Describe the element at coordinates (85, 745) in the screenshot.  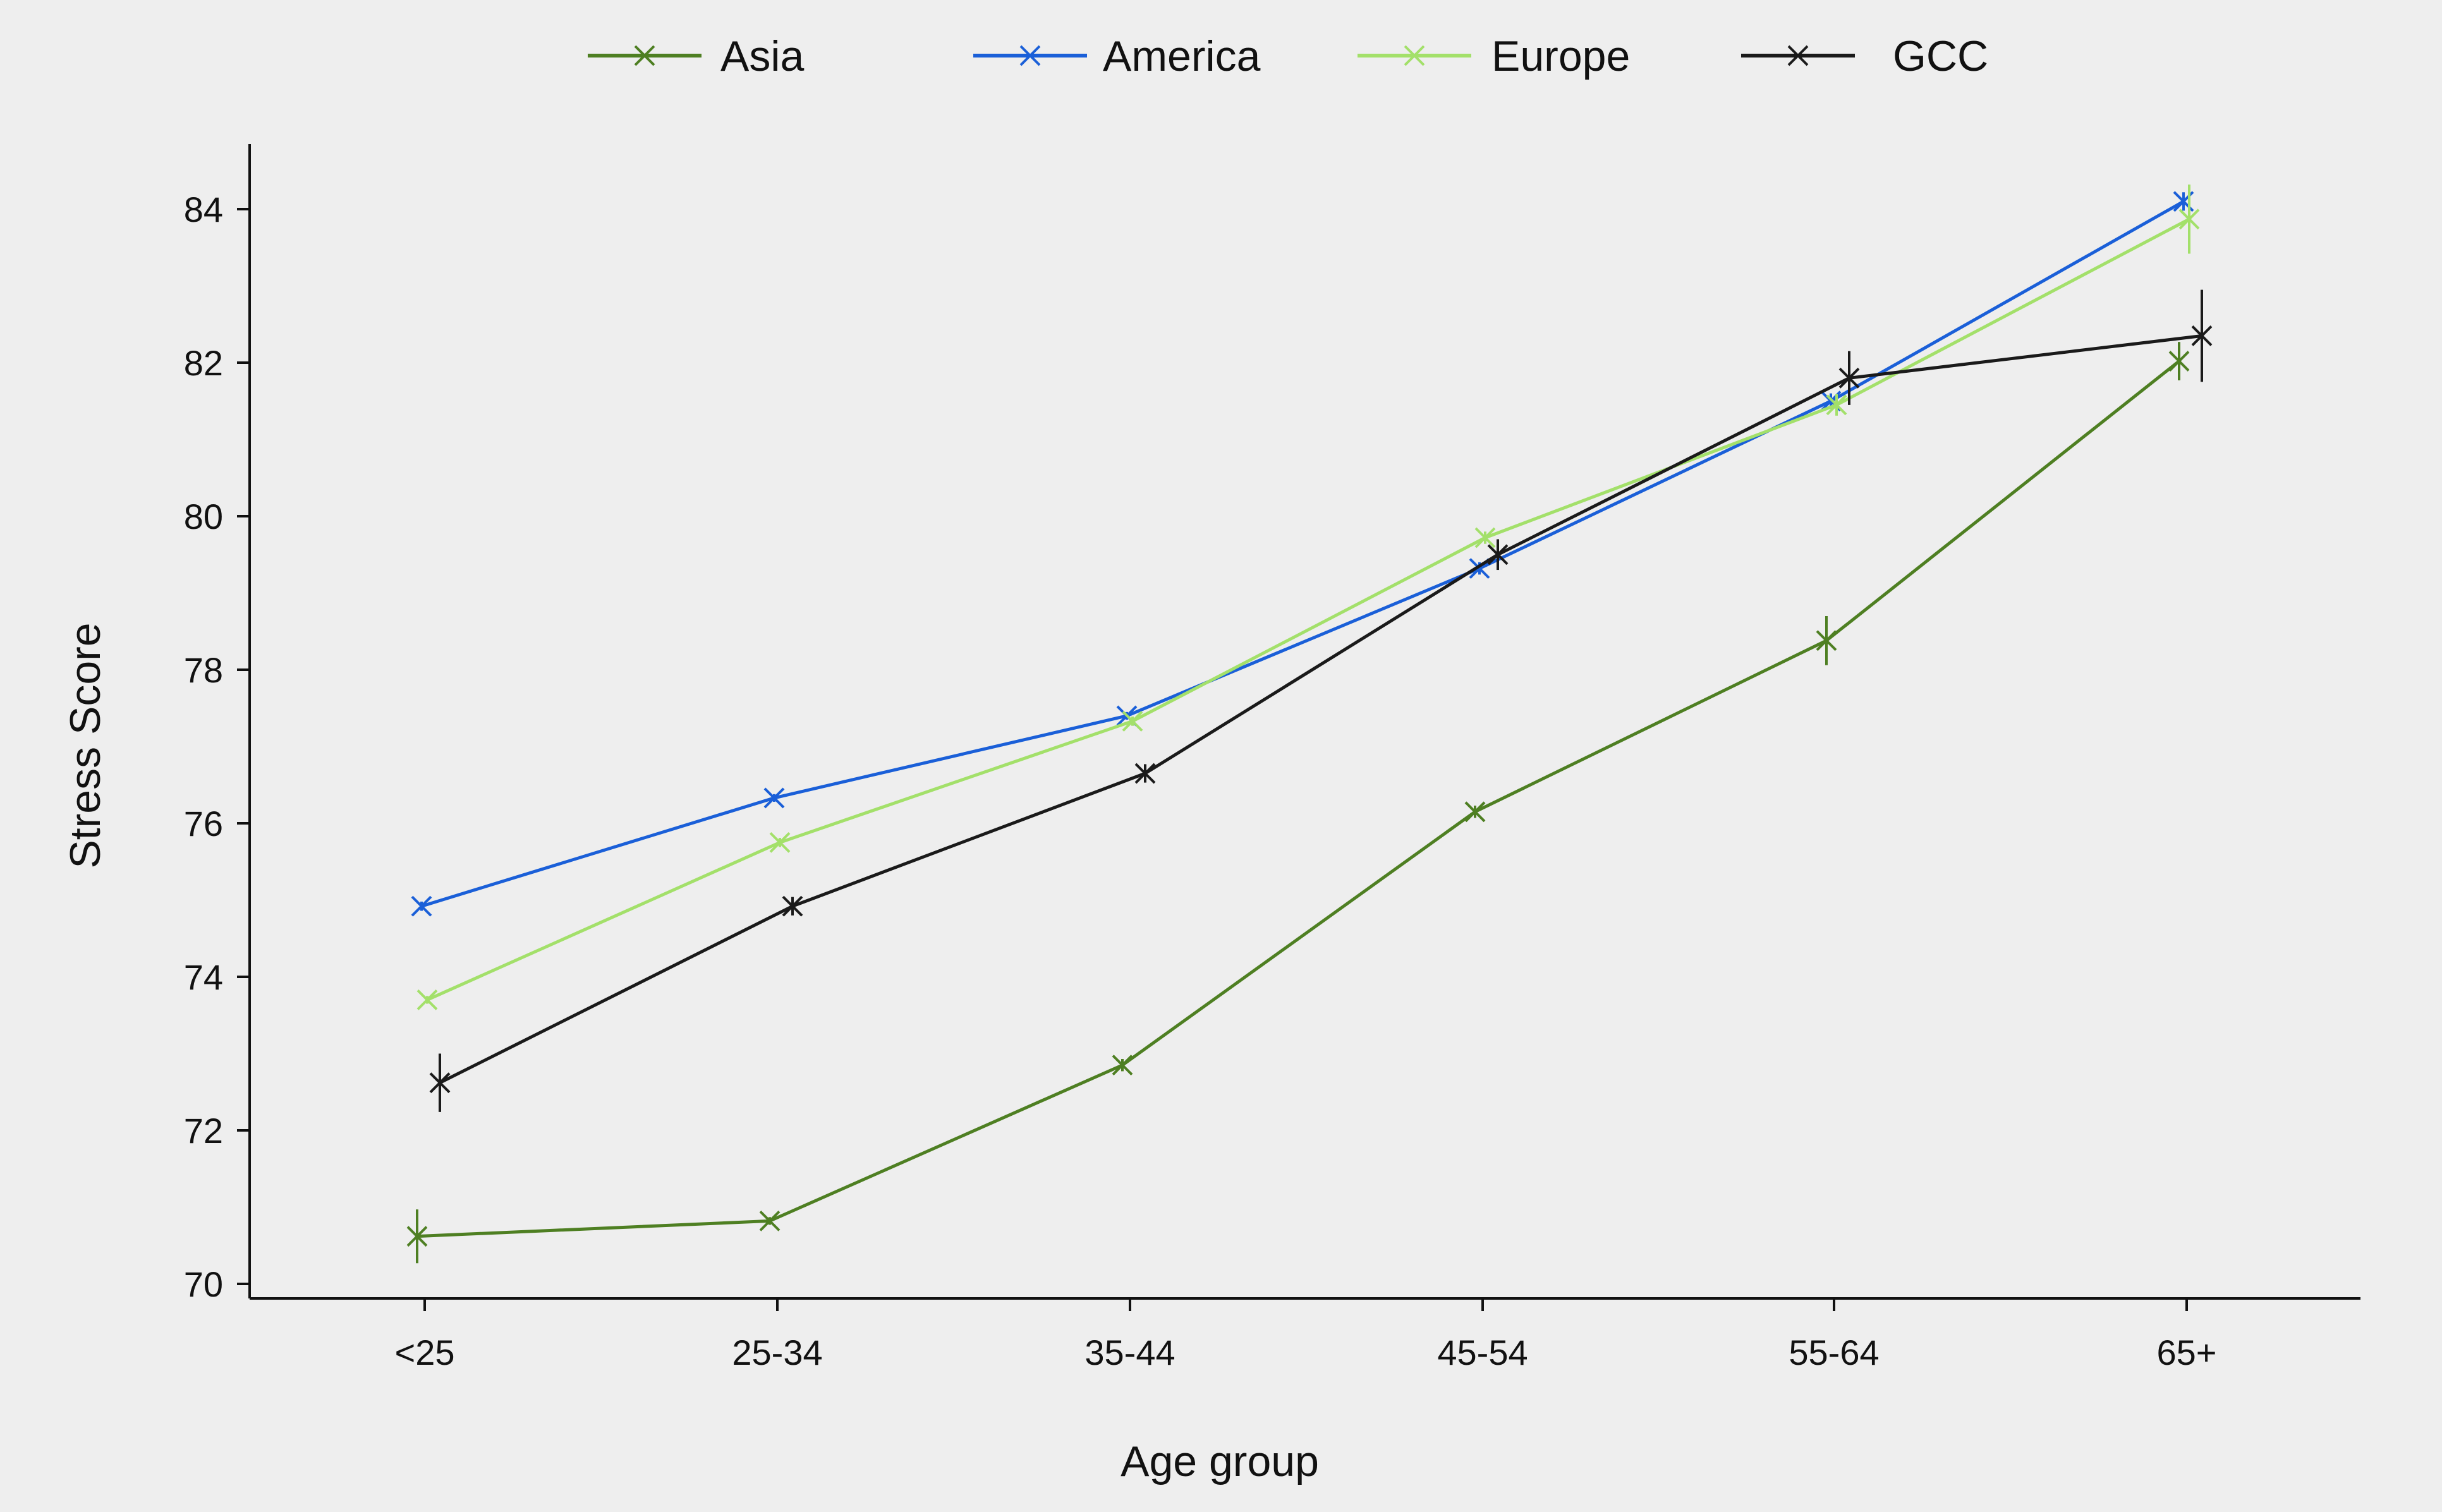
I see `y-axis-title: Stress Score` at that location.